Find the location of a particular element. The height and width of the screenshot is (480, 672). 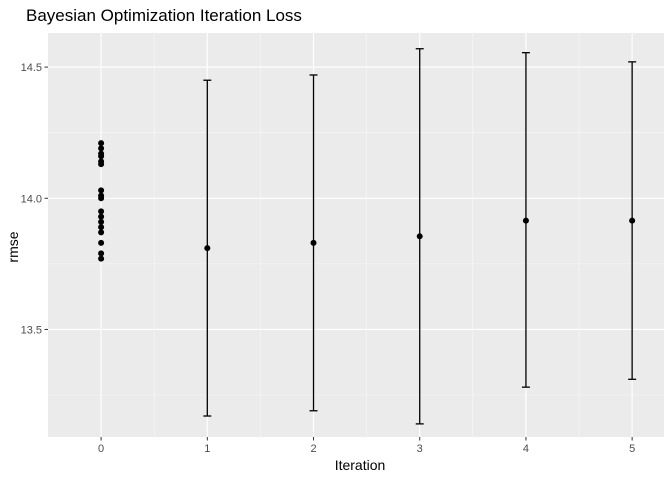

x-tick-label: 2 is located at coordinates (313, 449).